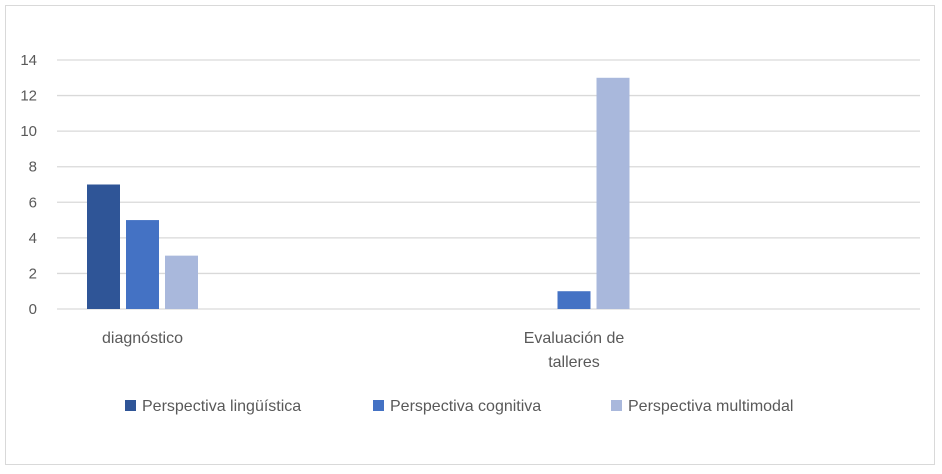 The width and height of the screenshot is (942, 474). I want to click on legend-label: Perspectiva cognitiva, so click(465, 406).